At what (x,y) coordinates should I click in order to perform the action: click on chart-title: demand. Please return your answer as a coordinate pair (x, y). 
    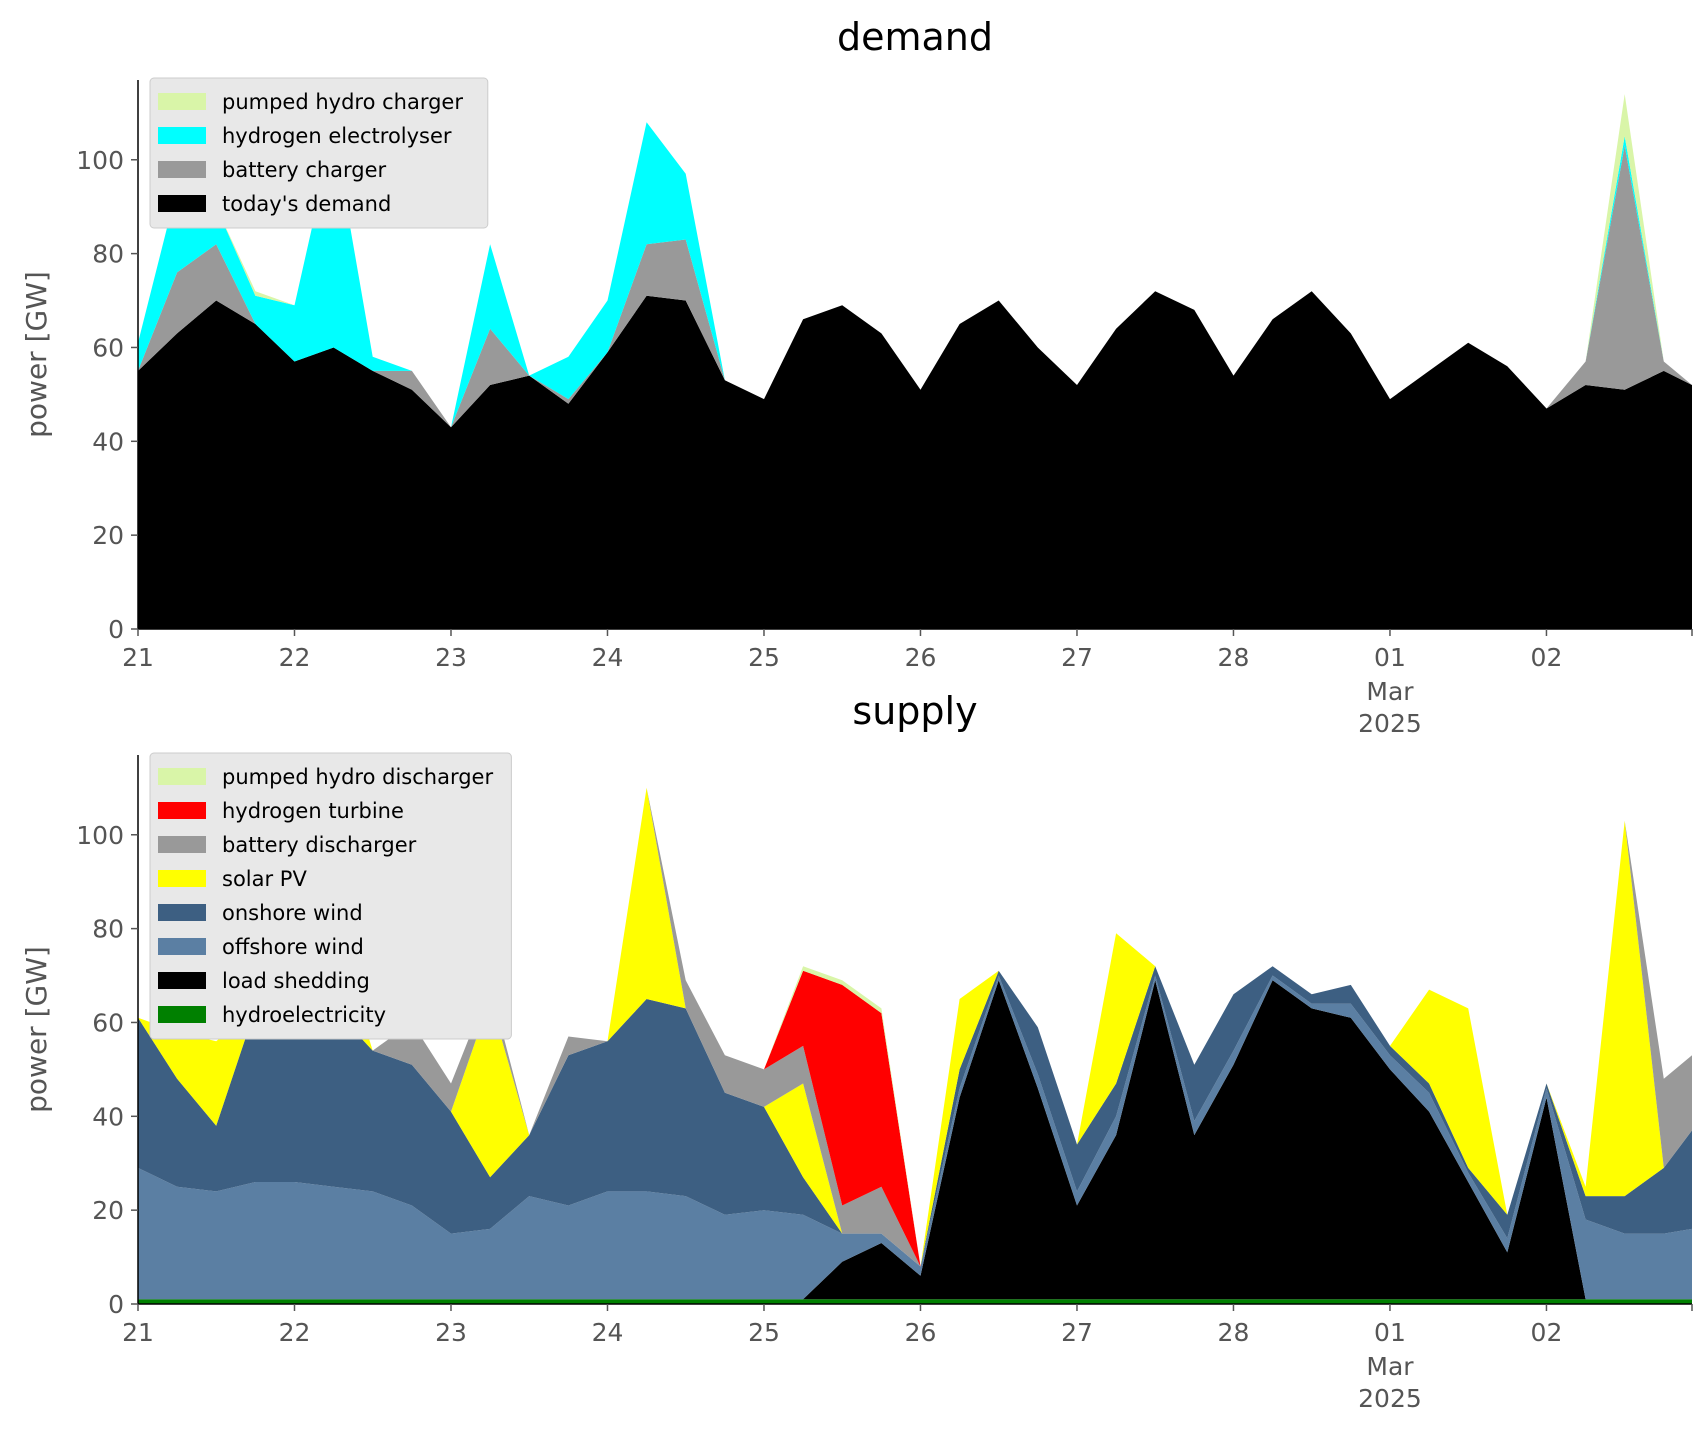
    Looking at the image, I should click on (915, 37).